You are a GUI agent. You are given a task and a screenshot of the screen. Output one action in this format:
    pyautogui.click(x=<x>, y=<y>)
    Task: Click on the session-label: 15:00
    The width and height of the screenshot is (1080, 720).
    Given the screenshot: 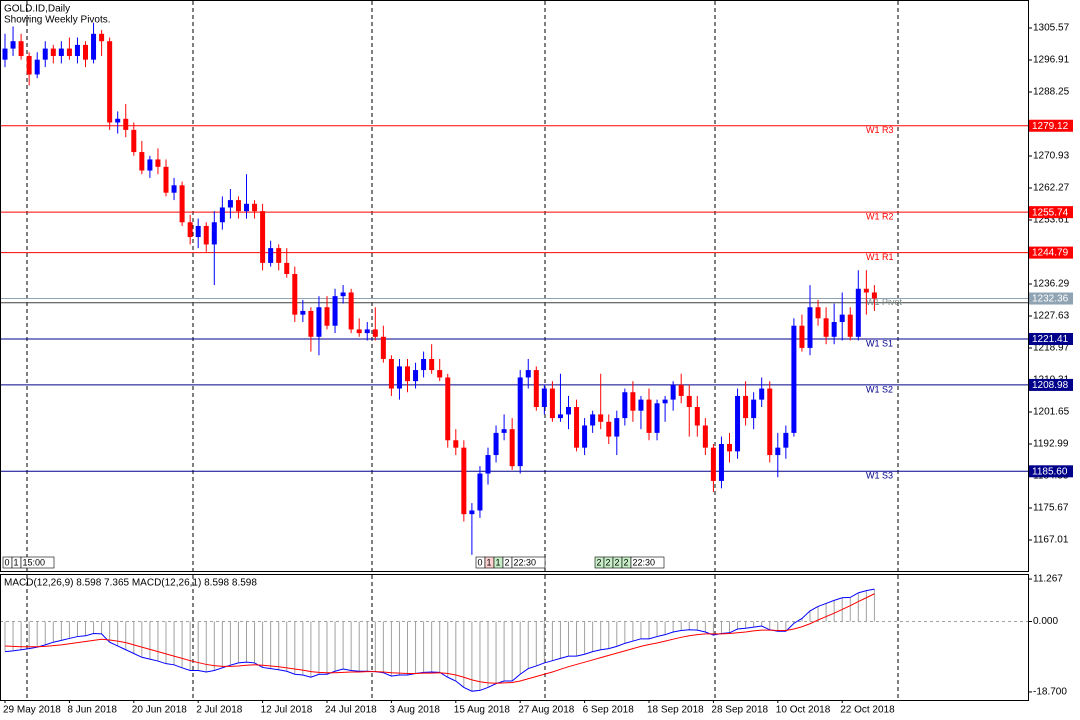 What is the action you would take?
    pyautogui.click(x=34, y=562)
    